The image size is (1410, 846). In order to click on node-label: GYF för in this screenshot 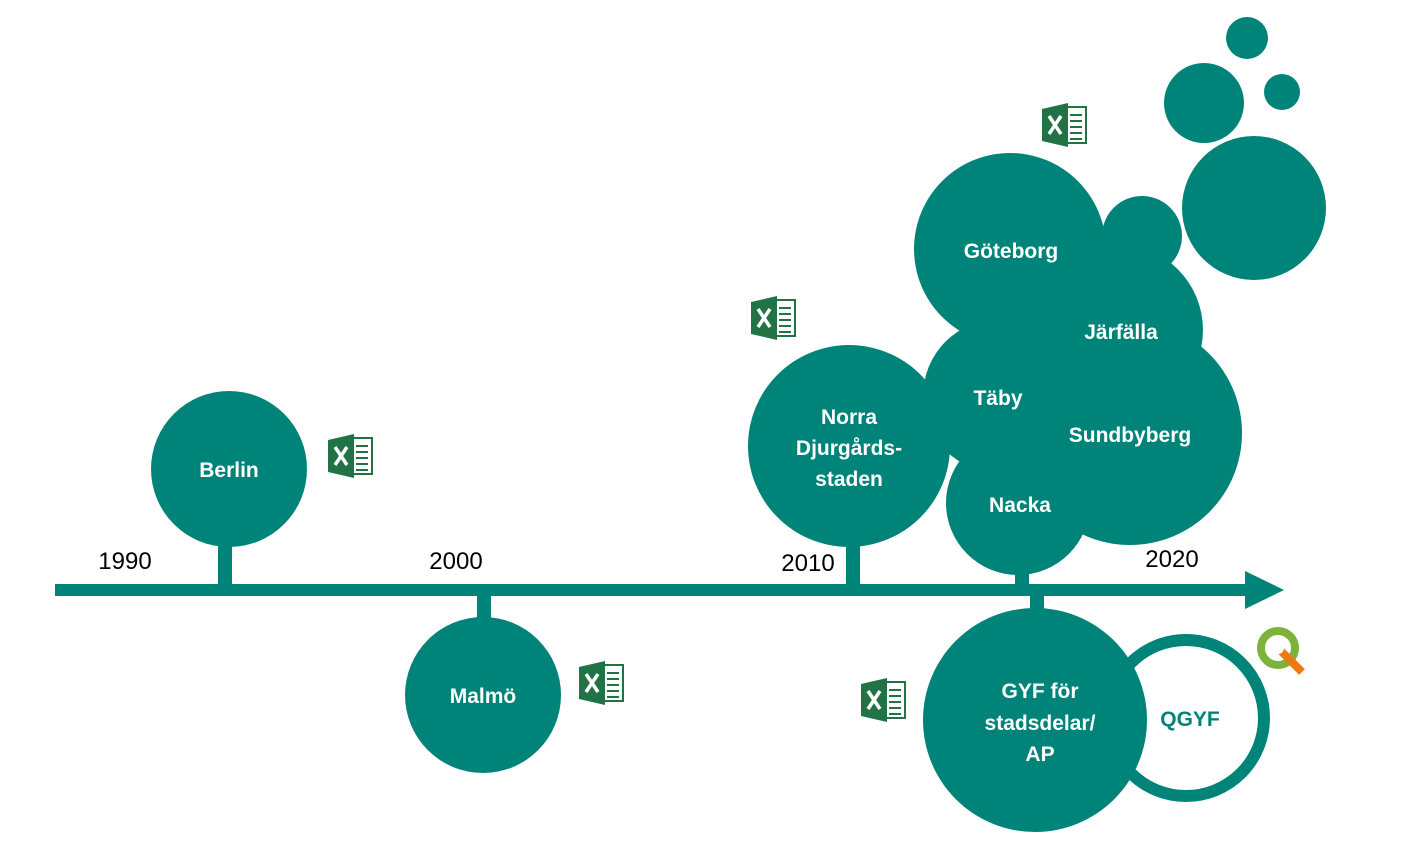, I will do `click(1040, 691)`.